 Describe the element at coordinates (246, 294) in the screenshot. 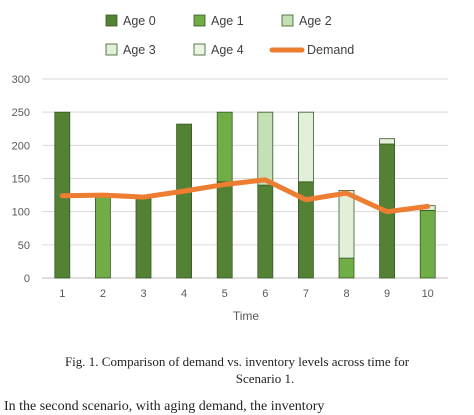

I see `x-tick-labels: 1 2 3 4 5 6 7 8 9 10` at that location.